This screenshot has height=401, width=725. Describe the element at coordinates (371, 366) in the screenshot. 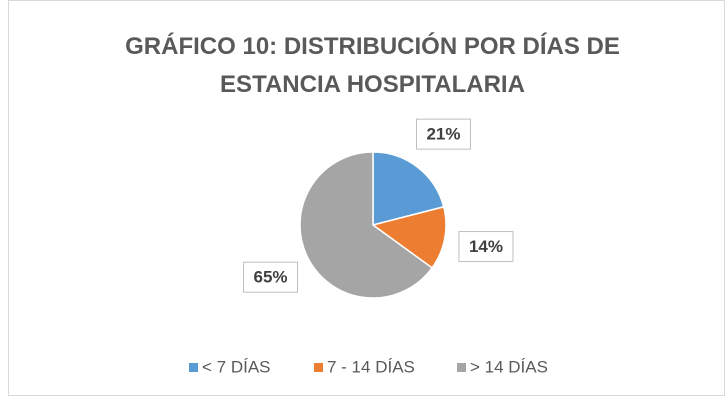

I see `legend-label: 7 - 14 DÍAS` at that location.